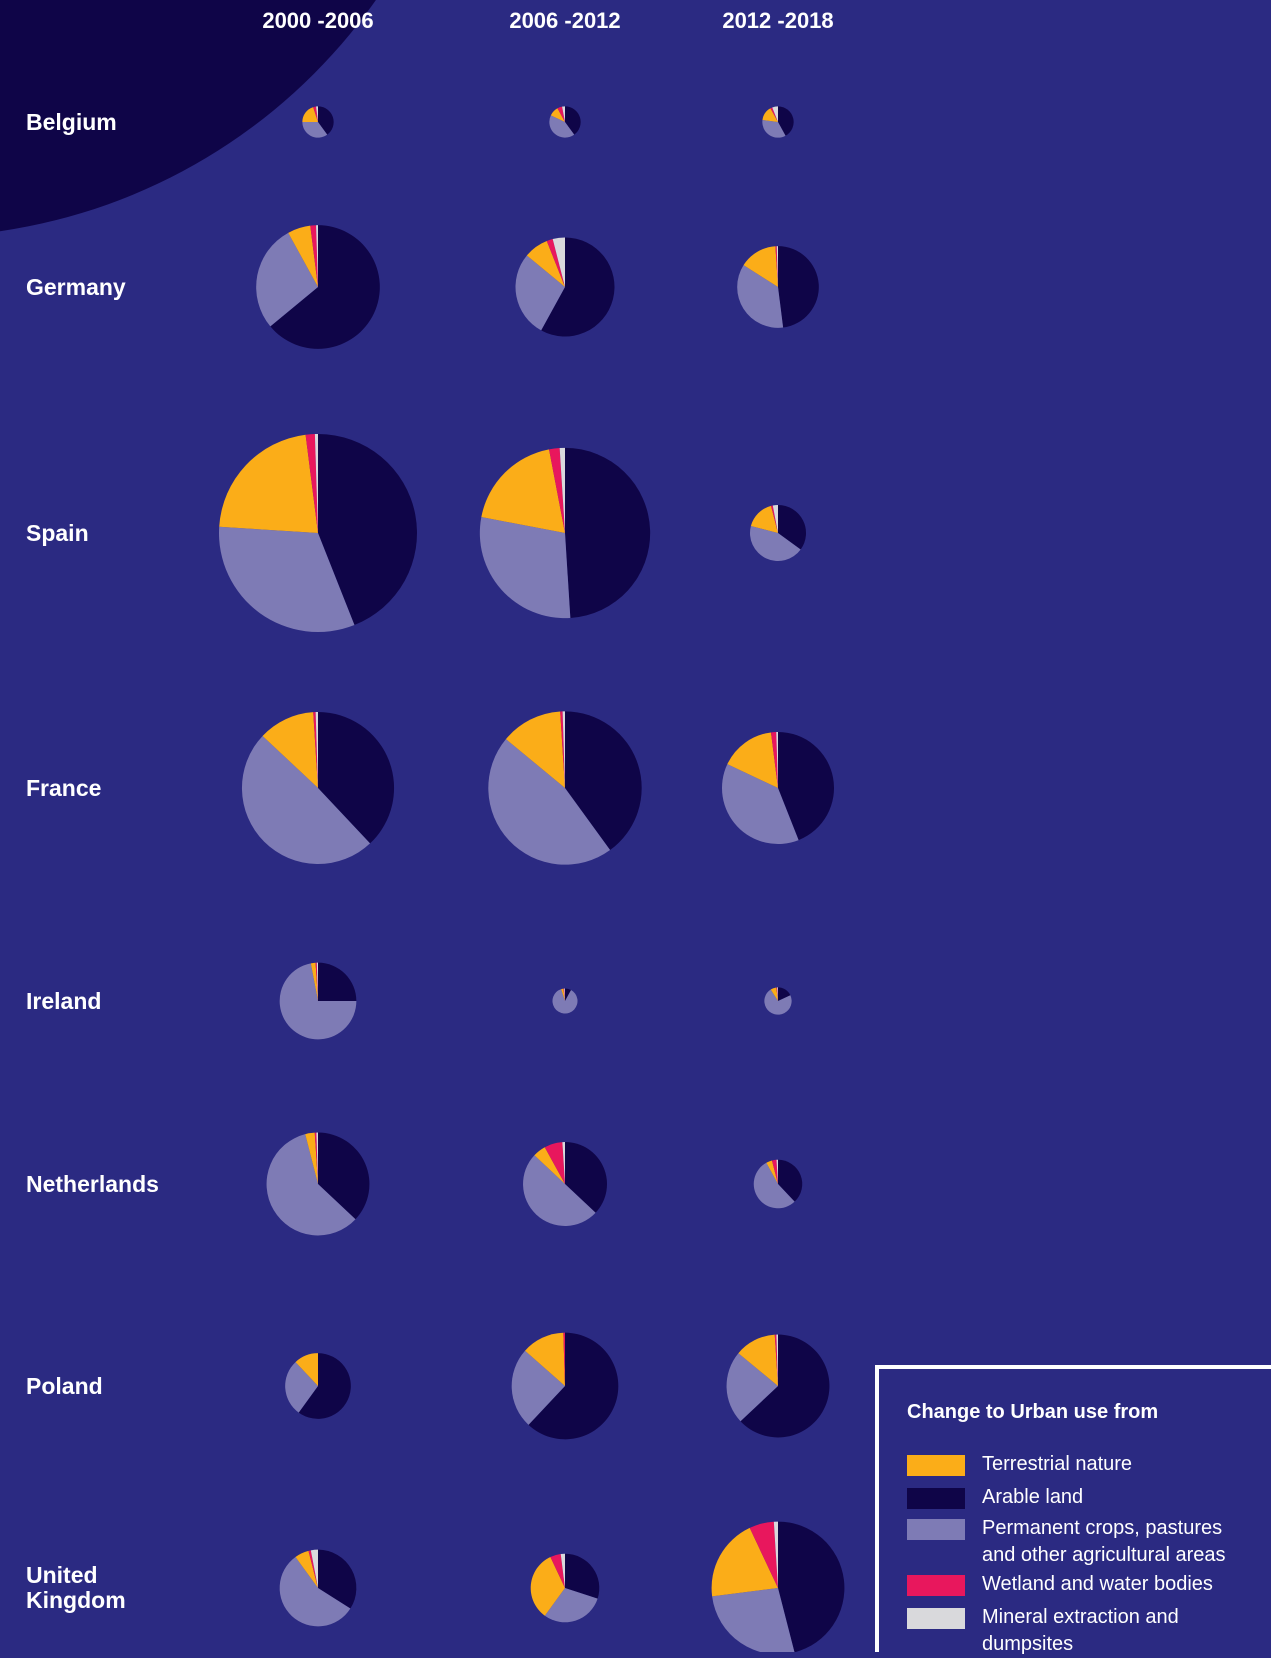  What do you see at coordinates (1033, 1412) in the screenshot?
I see `legend-title: Change to Urban use from` at bounding box center [1033, 1412].